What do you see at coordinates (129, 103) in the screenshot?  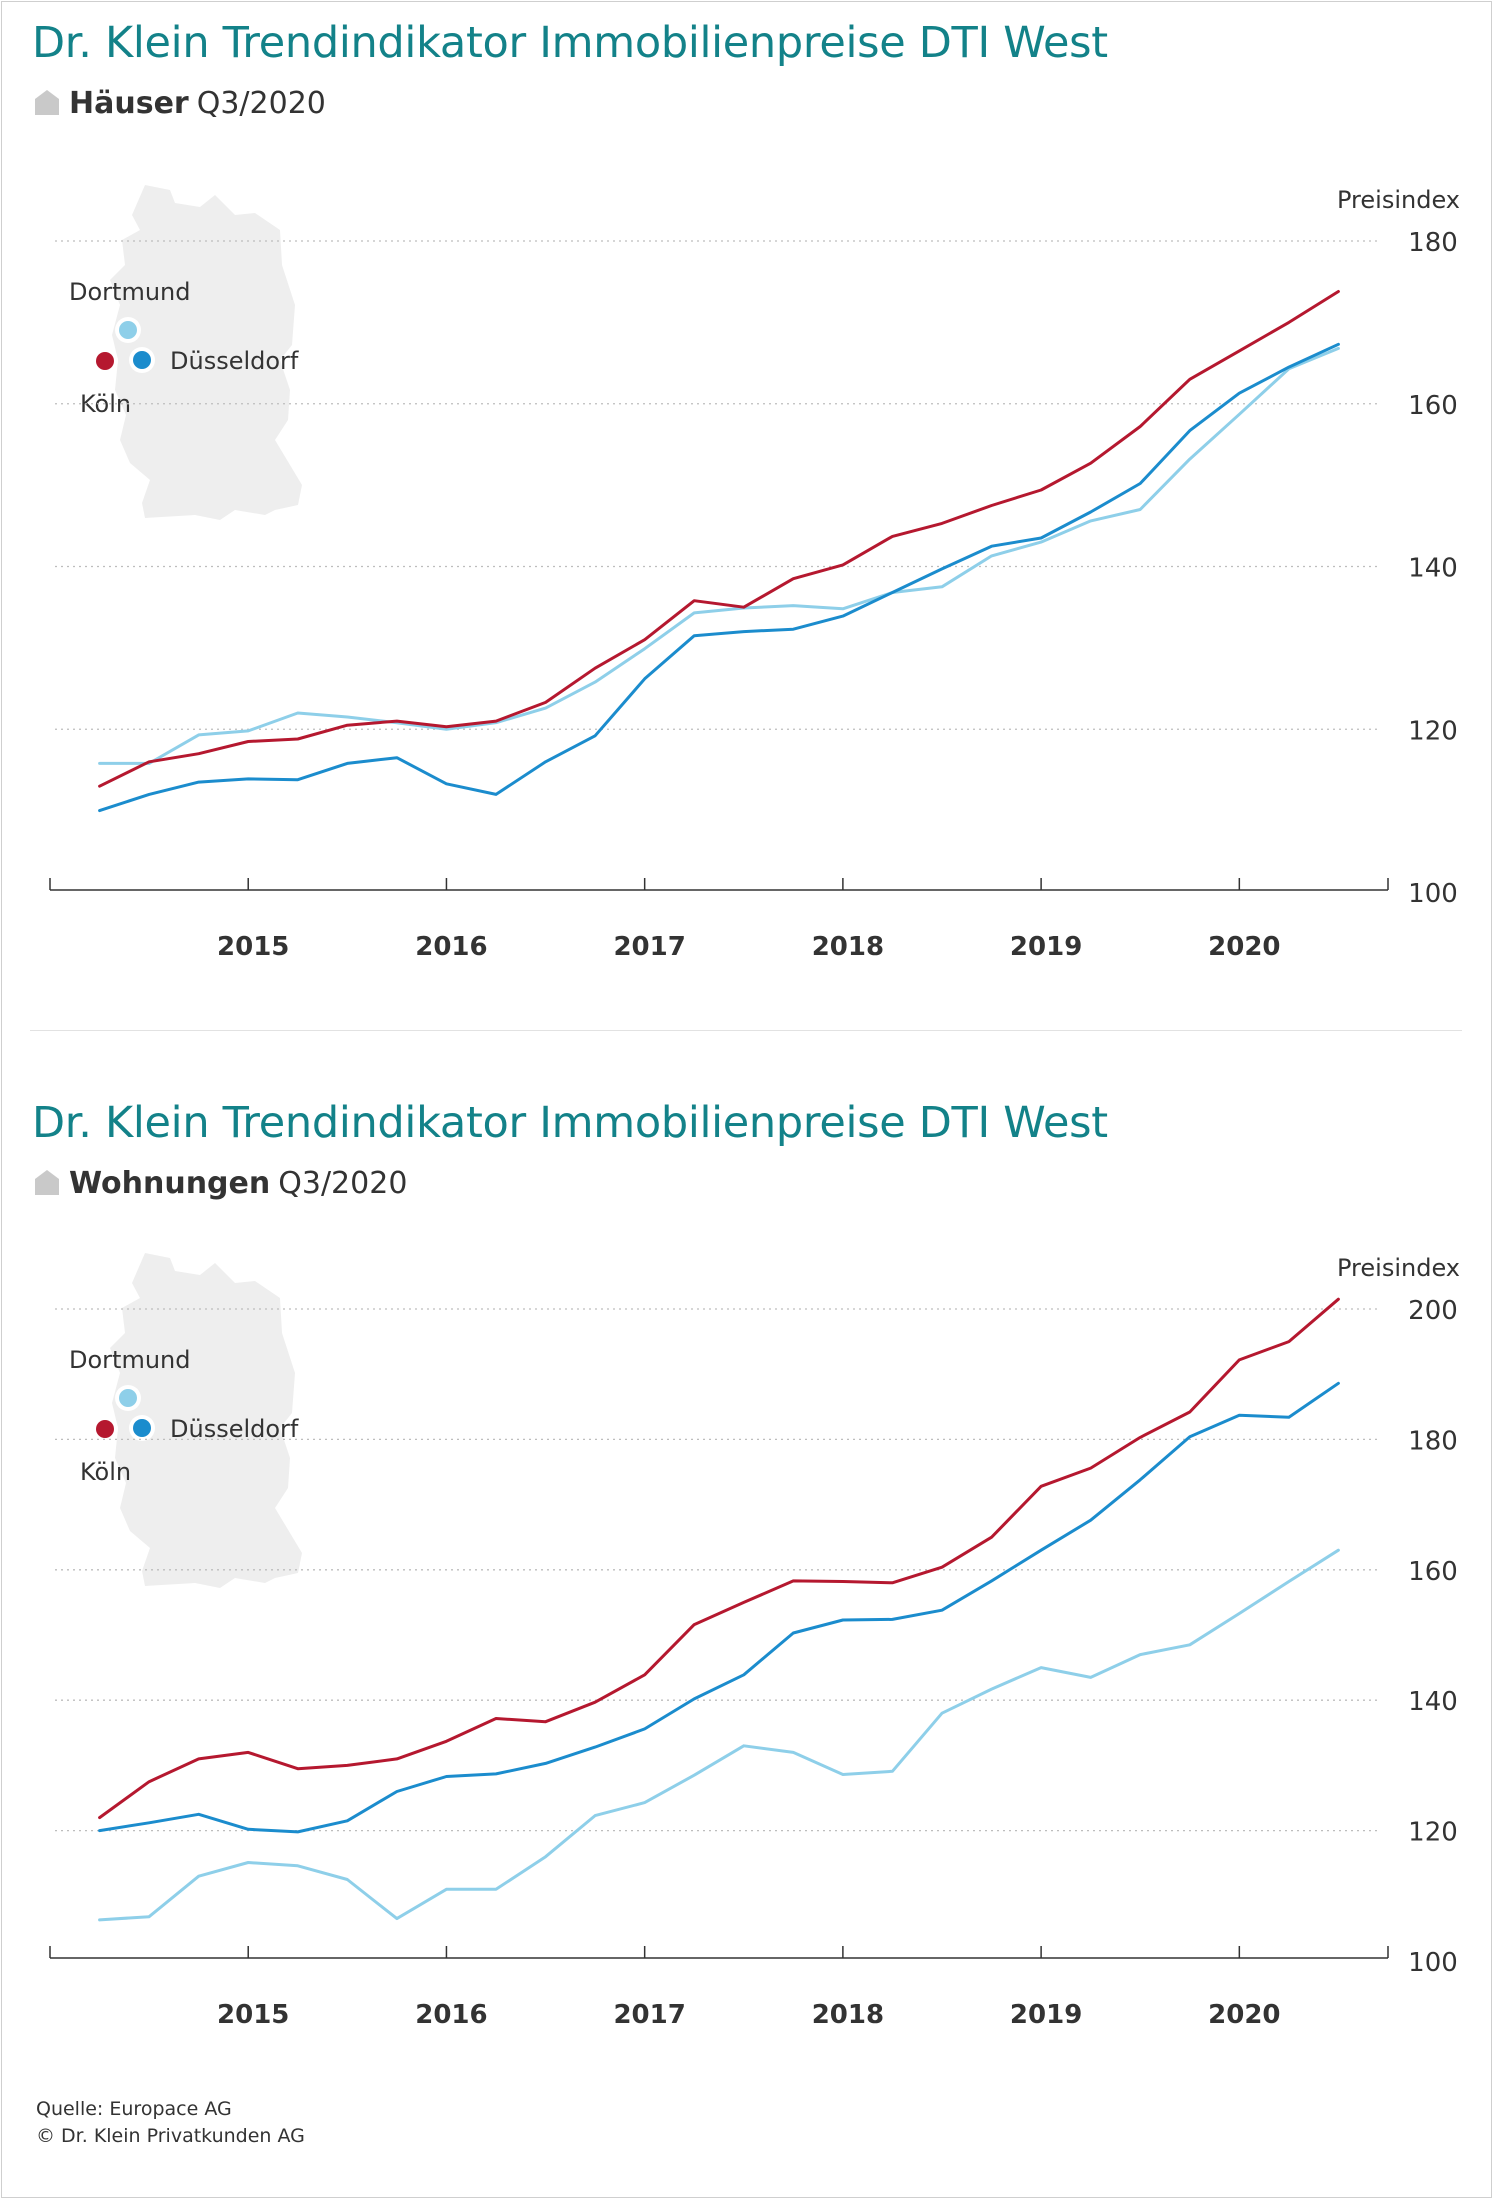 I see `subtitle-category: Häuser` at bounding box center [129, 103].